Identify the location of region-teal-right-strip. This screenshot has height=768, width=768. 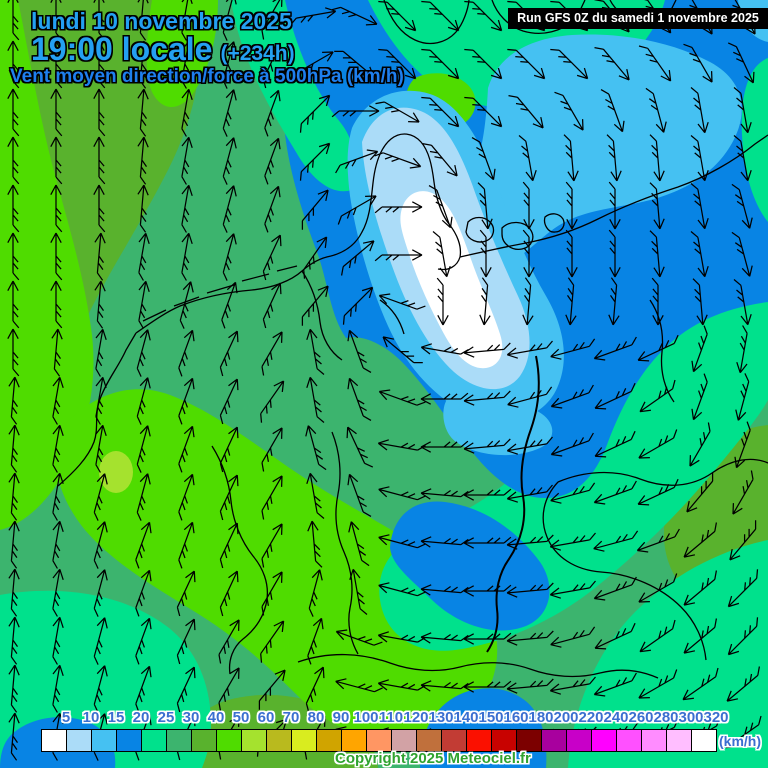
(754, 140).